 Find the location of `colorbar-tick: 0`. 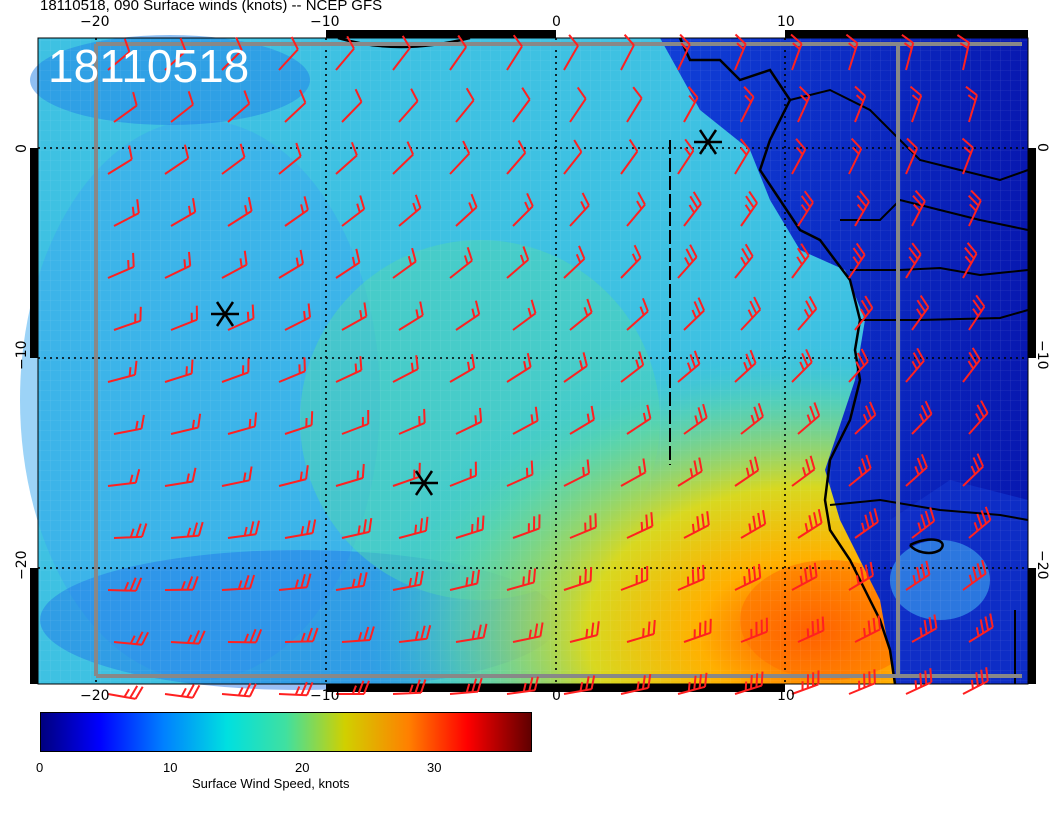

colorbar-tick: 0 is located at coordinates (40, 767).